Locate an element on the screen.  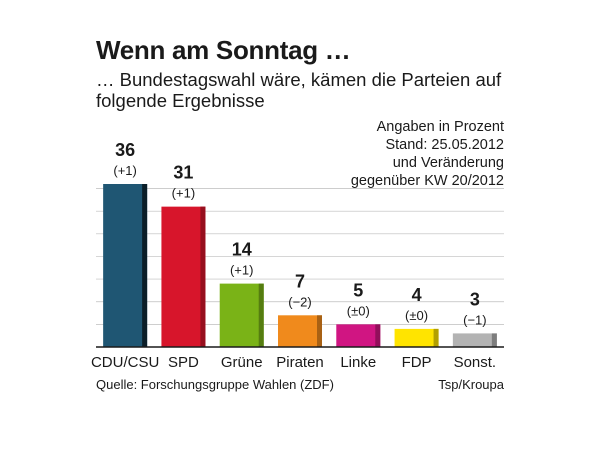
value-label-2: 14 is located at coordinates (242, 250).